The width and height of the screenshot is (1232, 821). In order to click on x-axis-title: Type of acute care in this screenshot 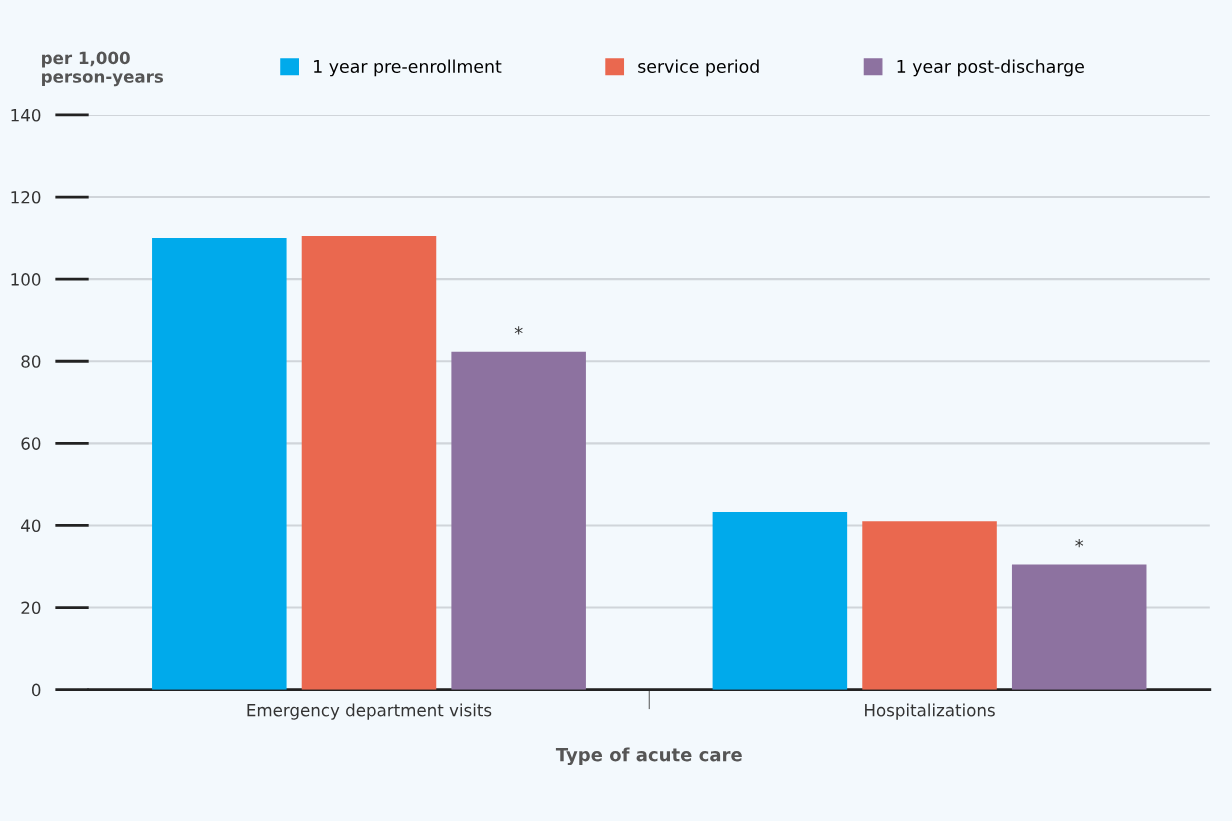, I will do `click(648, 756)`.